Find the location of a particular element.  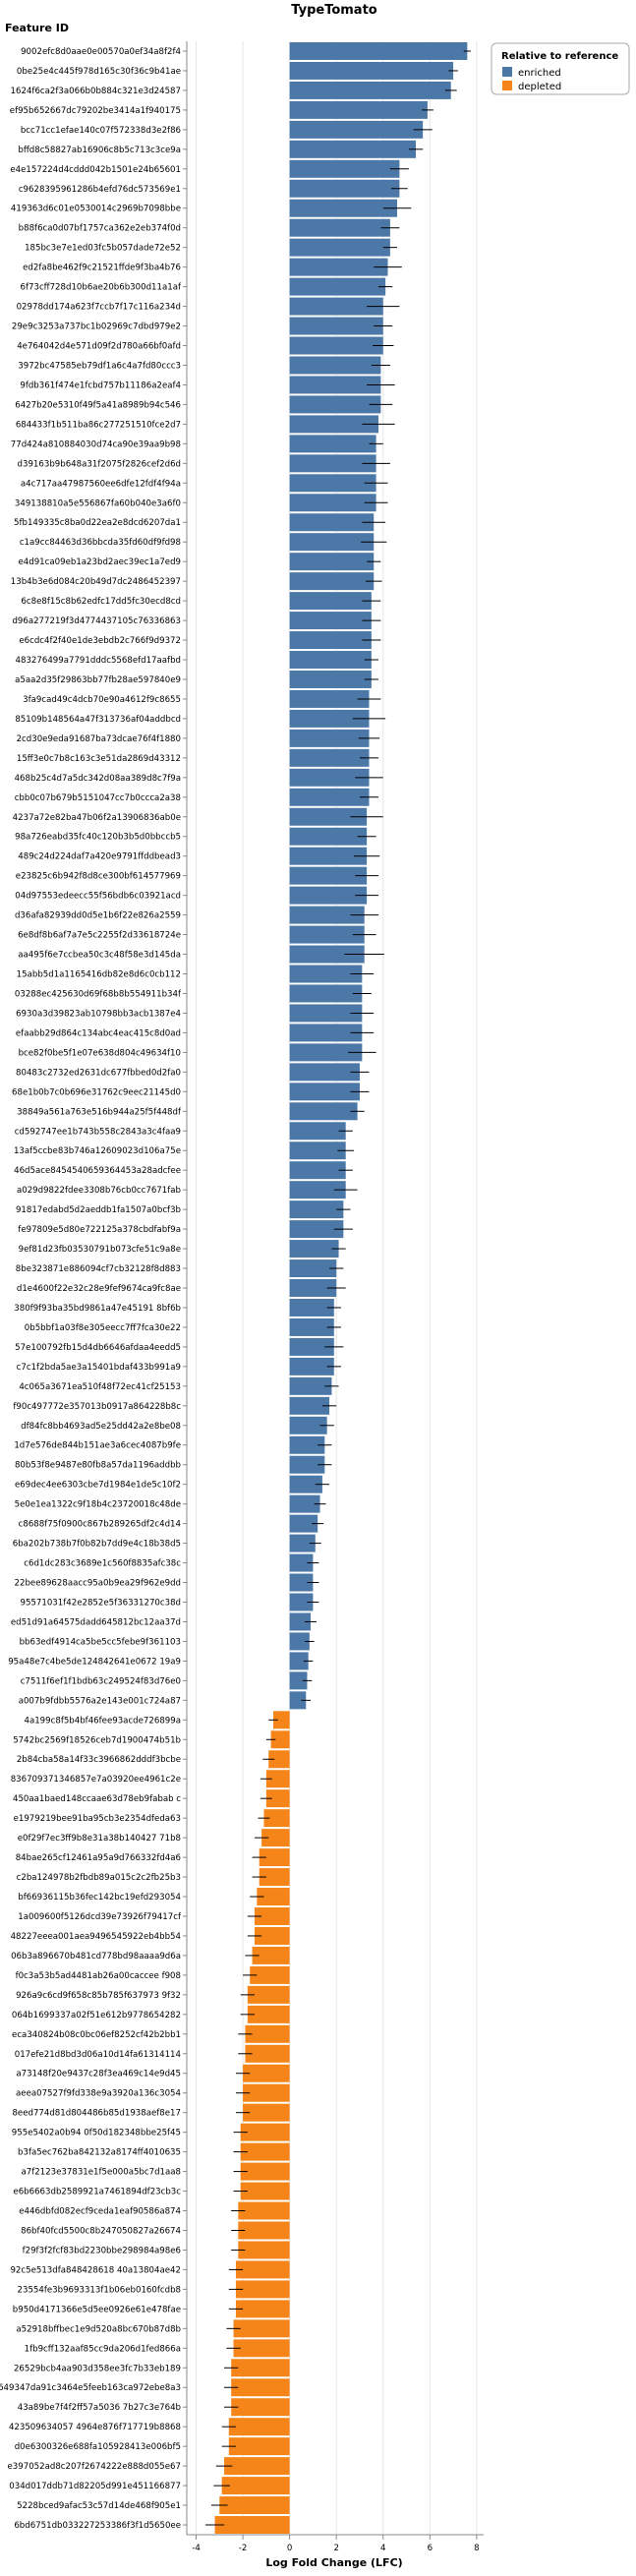

y-tick-label: 2b84cba58a14f33c3966862dddf3bcbe is located at coordinates (99, 1760).